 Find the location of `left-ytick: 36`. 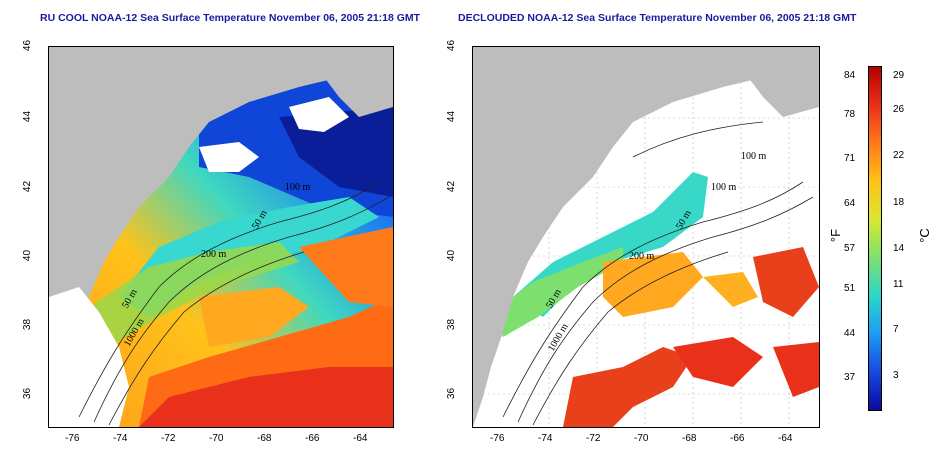

left-ytick: 36 is located at coordinates (28, 393).